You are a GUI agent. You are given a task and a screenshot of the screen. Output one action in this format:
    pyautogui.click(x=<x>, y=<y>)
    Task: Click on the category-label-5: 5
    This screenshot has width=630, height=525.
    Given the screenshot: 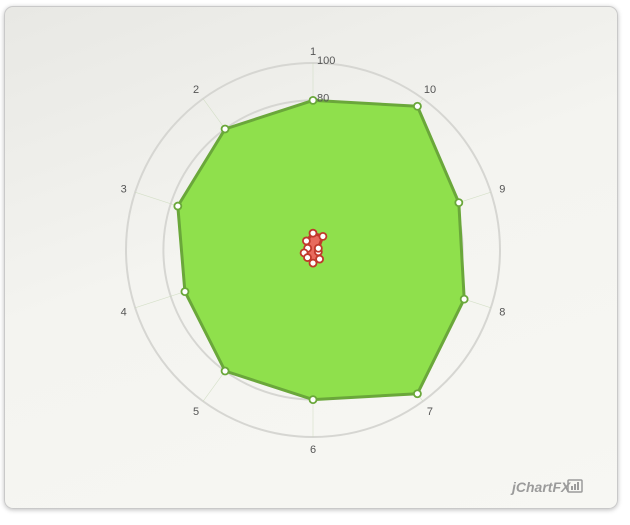 What is the action you would take?
    pyautogui.click(x=196, y=412)
    